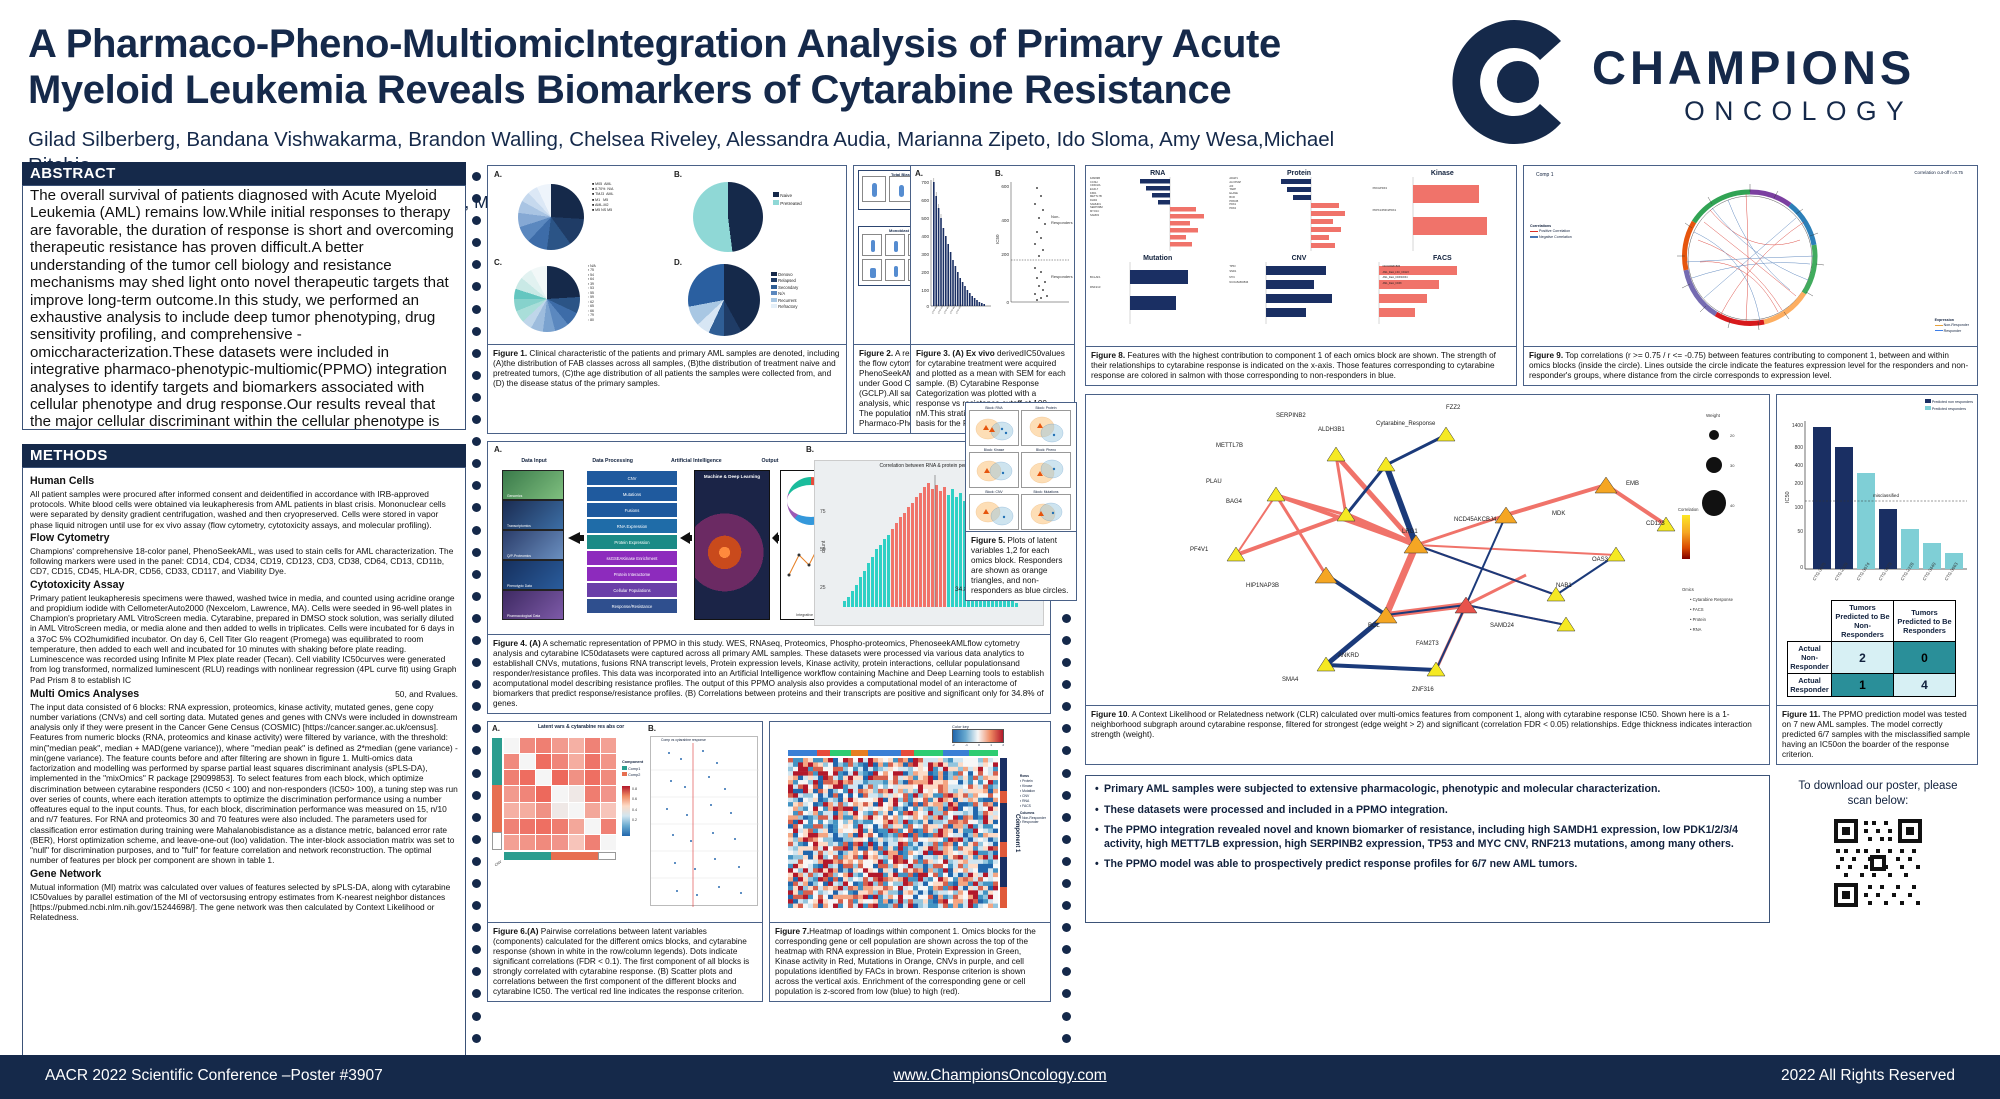 The width and height of the screenshot is (2000, 1099). What do you see at coordinates (824, 546) in the screenshot?
I see `svg-text: count` at bounding box center [824, 546].